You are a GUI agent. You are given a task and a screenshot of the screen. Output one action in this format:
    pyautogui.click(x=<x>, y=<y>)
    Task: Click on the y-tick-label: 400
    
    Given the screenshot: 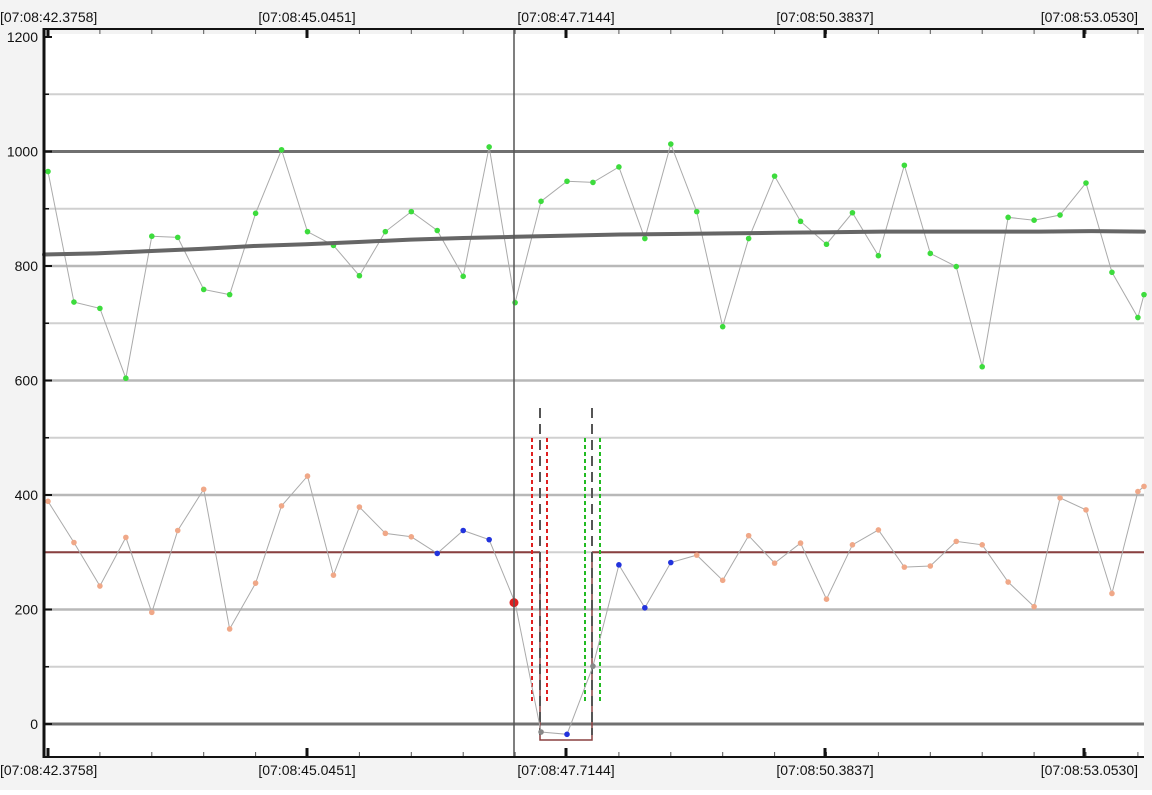 What is the action you would take?
    pyautogui.click(x=27, y=495)
    